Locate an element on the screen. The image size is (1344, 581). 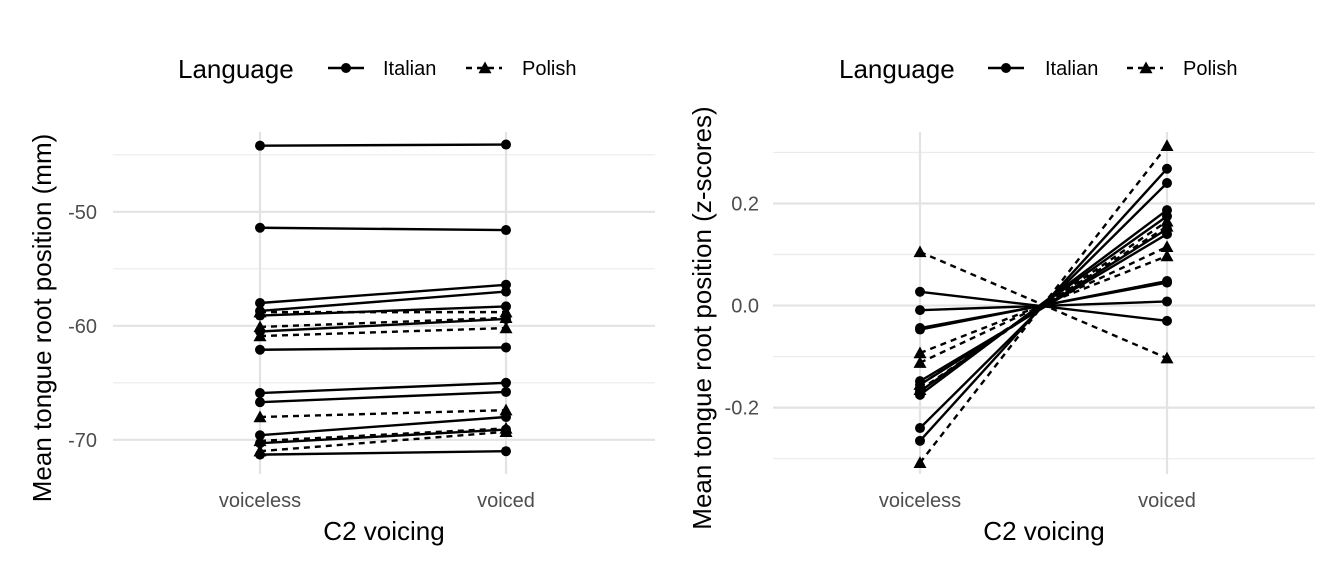
legend-label-polish: Polish is located at coordinates (1210, 69).